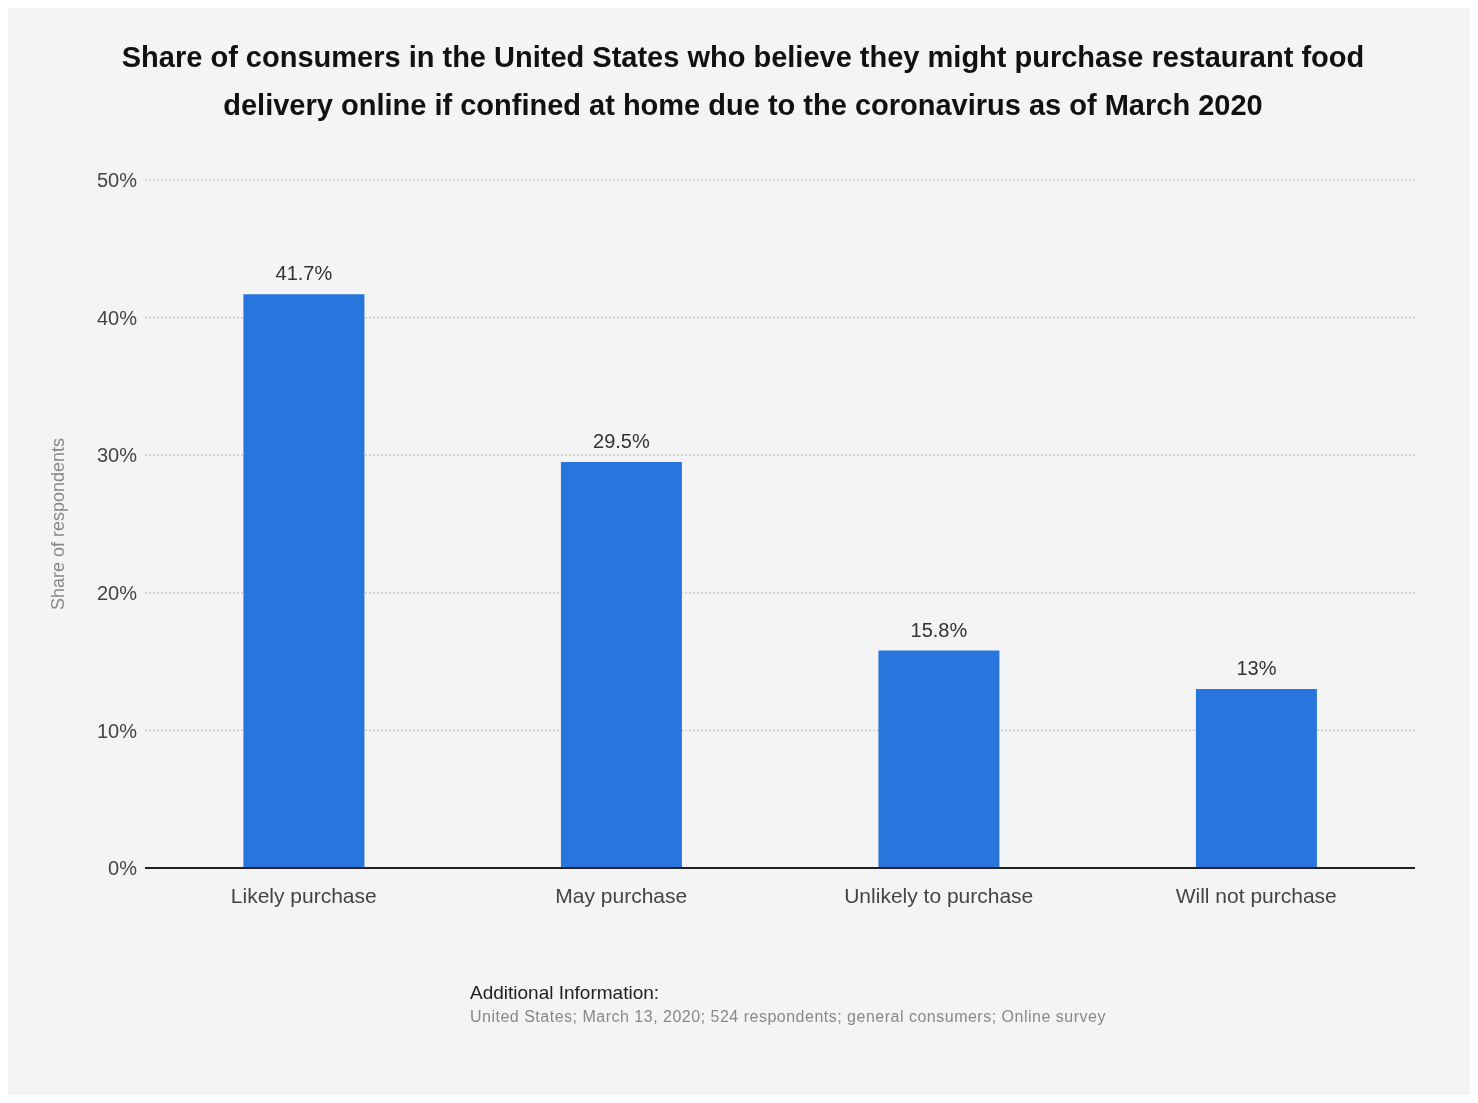  Describe the element at coordinates (58, 524) in the screenshot. I see `y-axis-title: Share of respondents` at that location.